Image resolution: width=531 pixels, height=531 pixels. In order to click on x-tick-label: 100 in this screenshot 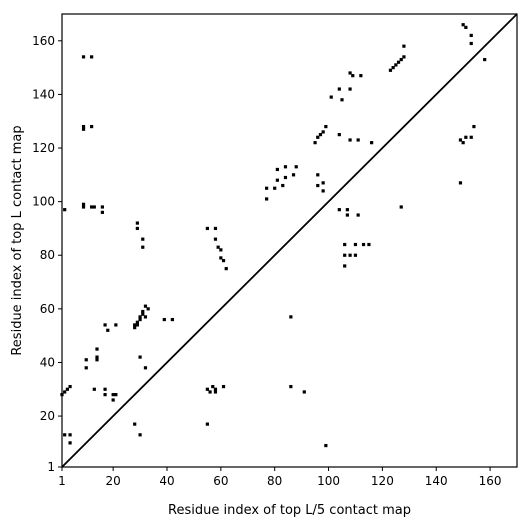, I will do `click(328, 481)`.